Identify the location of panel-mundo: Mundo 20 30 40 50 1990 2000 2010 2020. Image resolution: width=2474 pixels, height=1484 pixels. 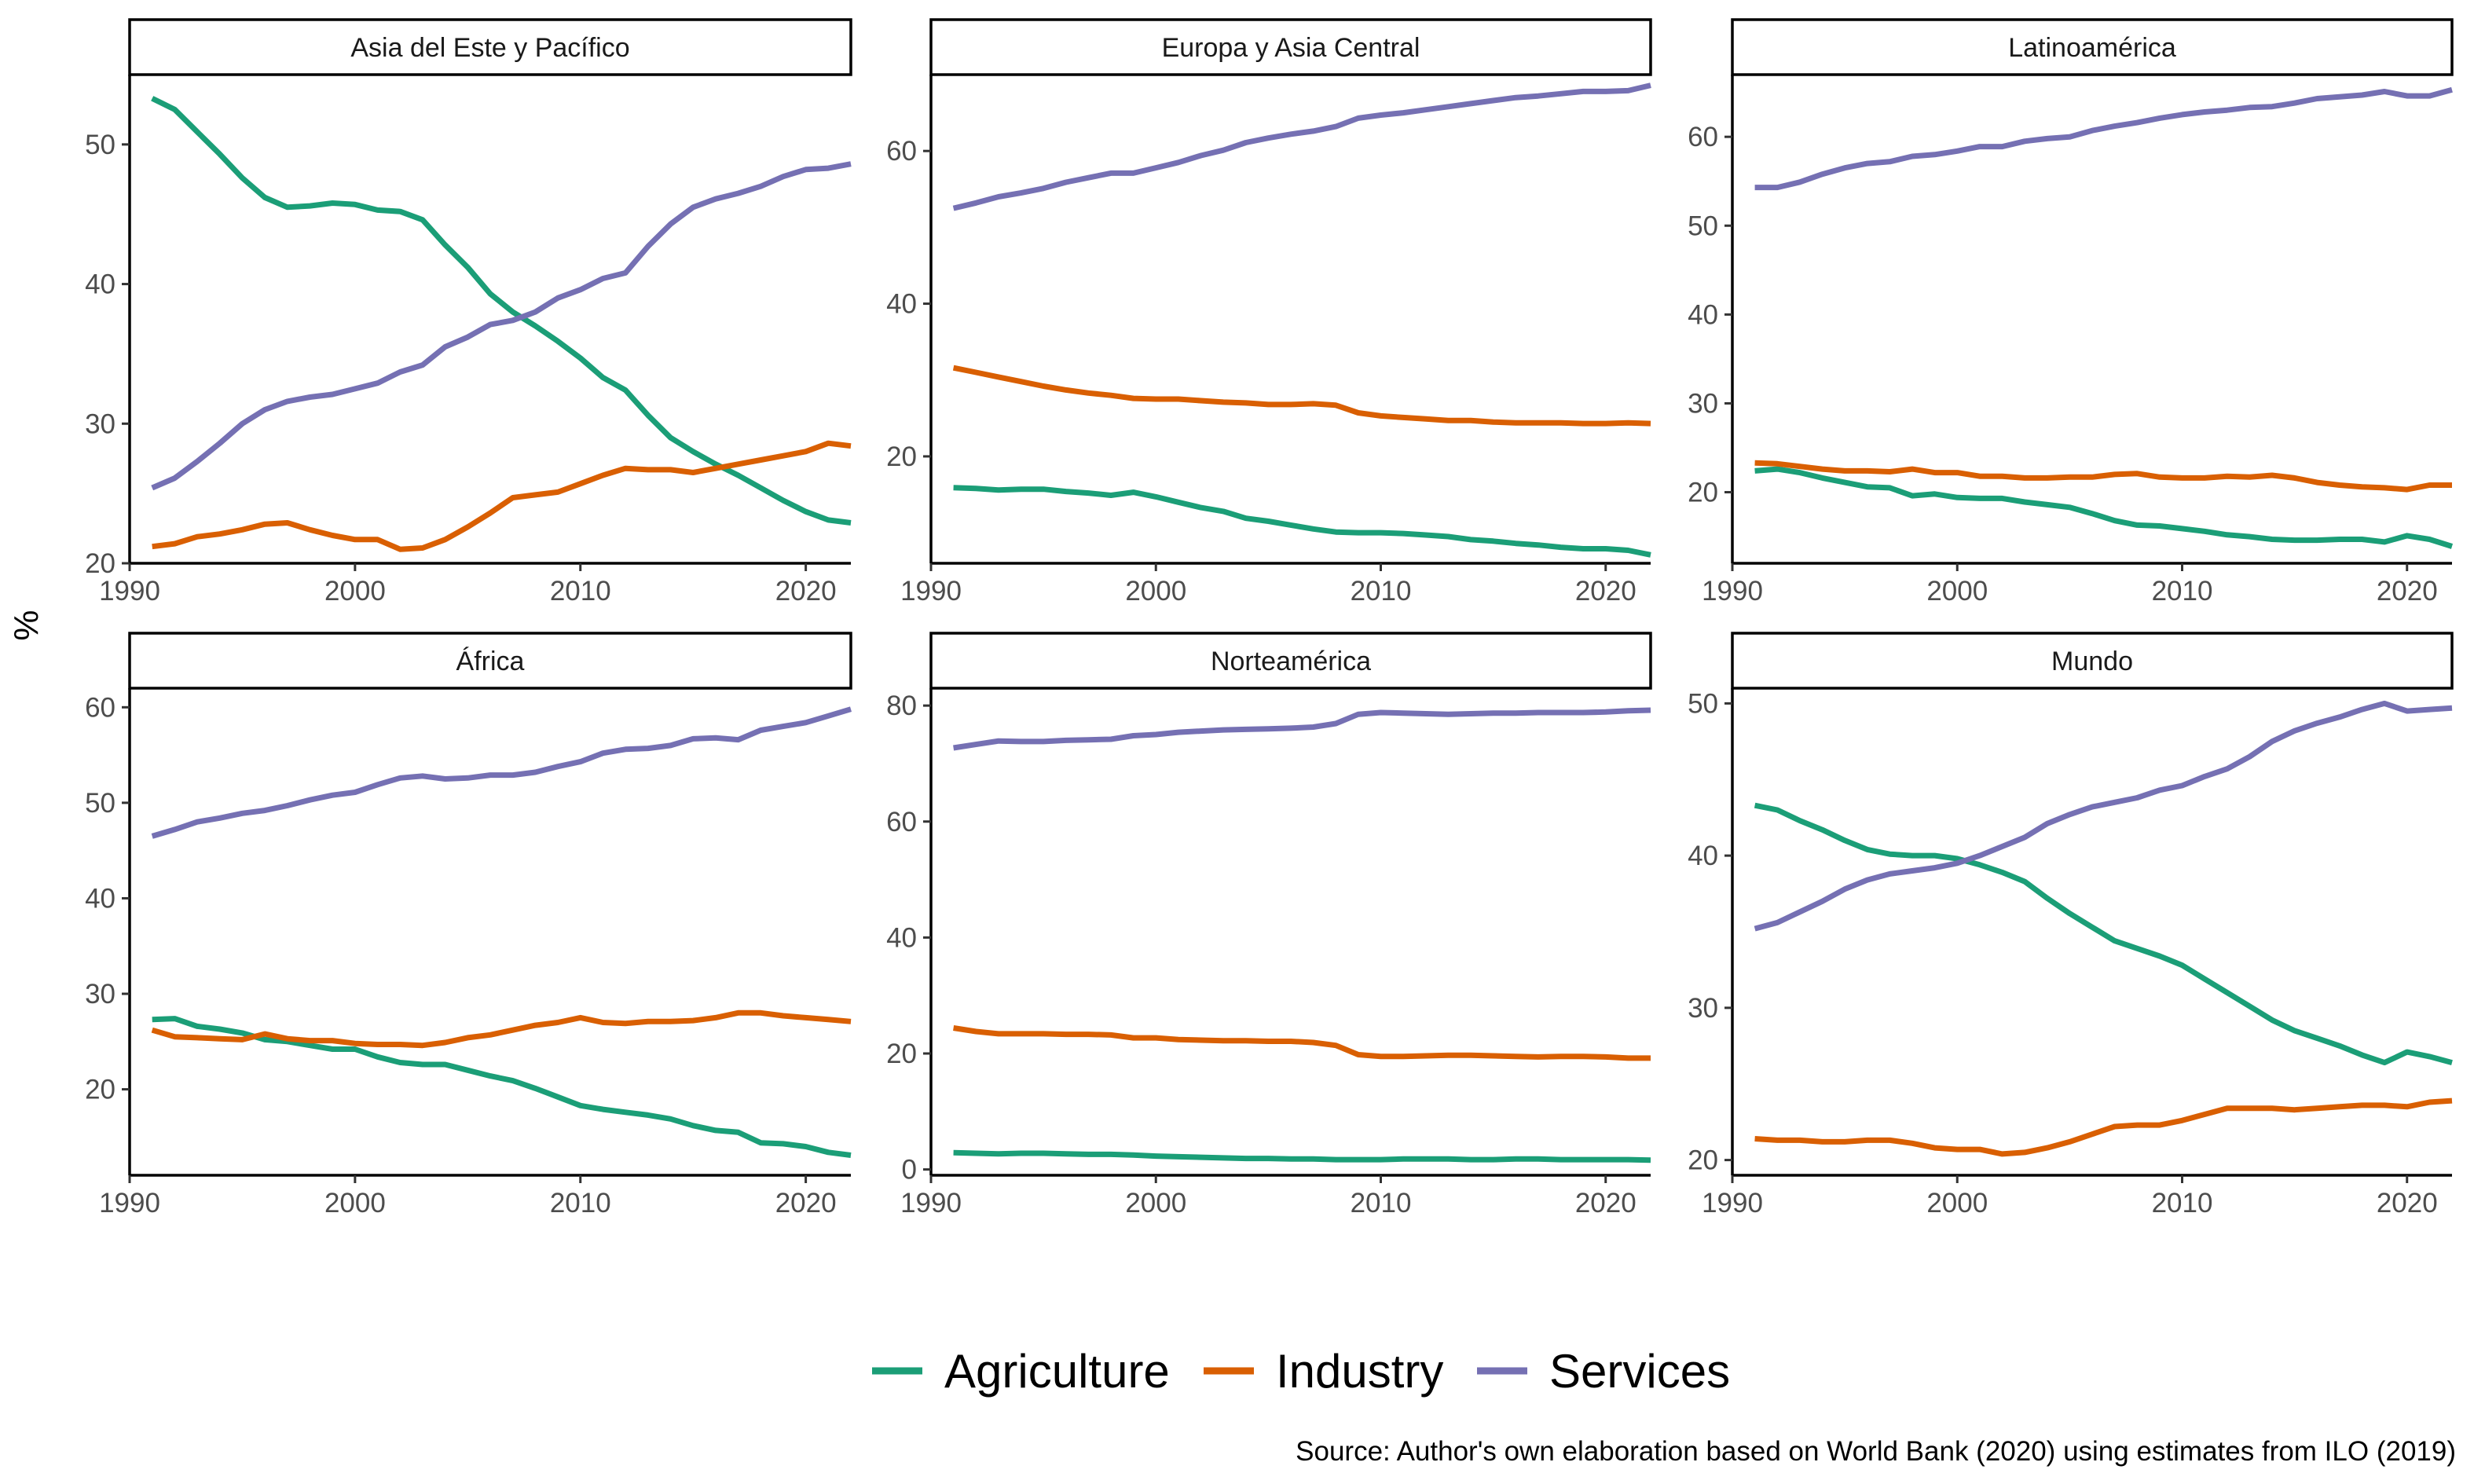
(2071, 925).